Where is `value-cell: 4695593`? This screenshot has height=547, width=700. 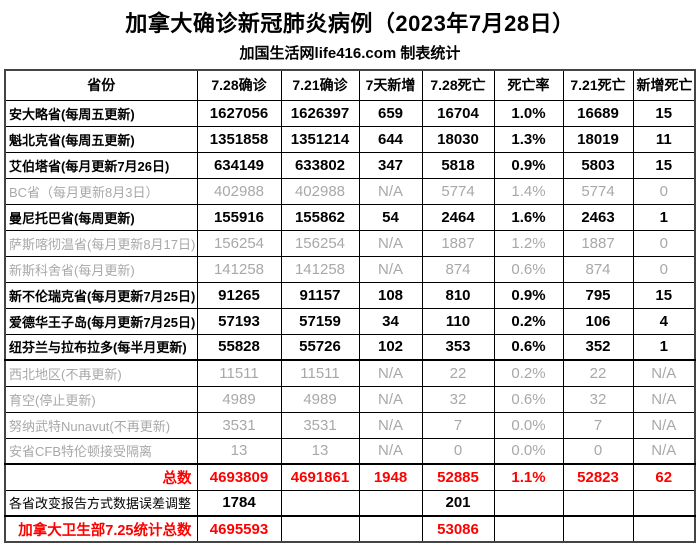
value-cell: 4695593 is located at coordinates (239, 529).